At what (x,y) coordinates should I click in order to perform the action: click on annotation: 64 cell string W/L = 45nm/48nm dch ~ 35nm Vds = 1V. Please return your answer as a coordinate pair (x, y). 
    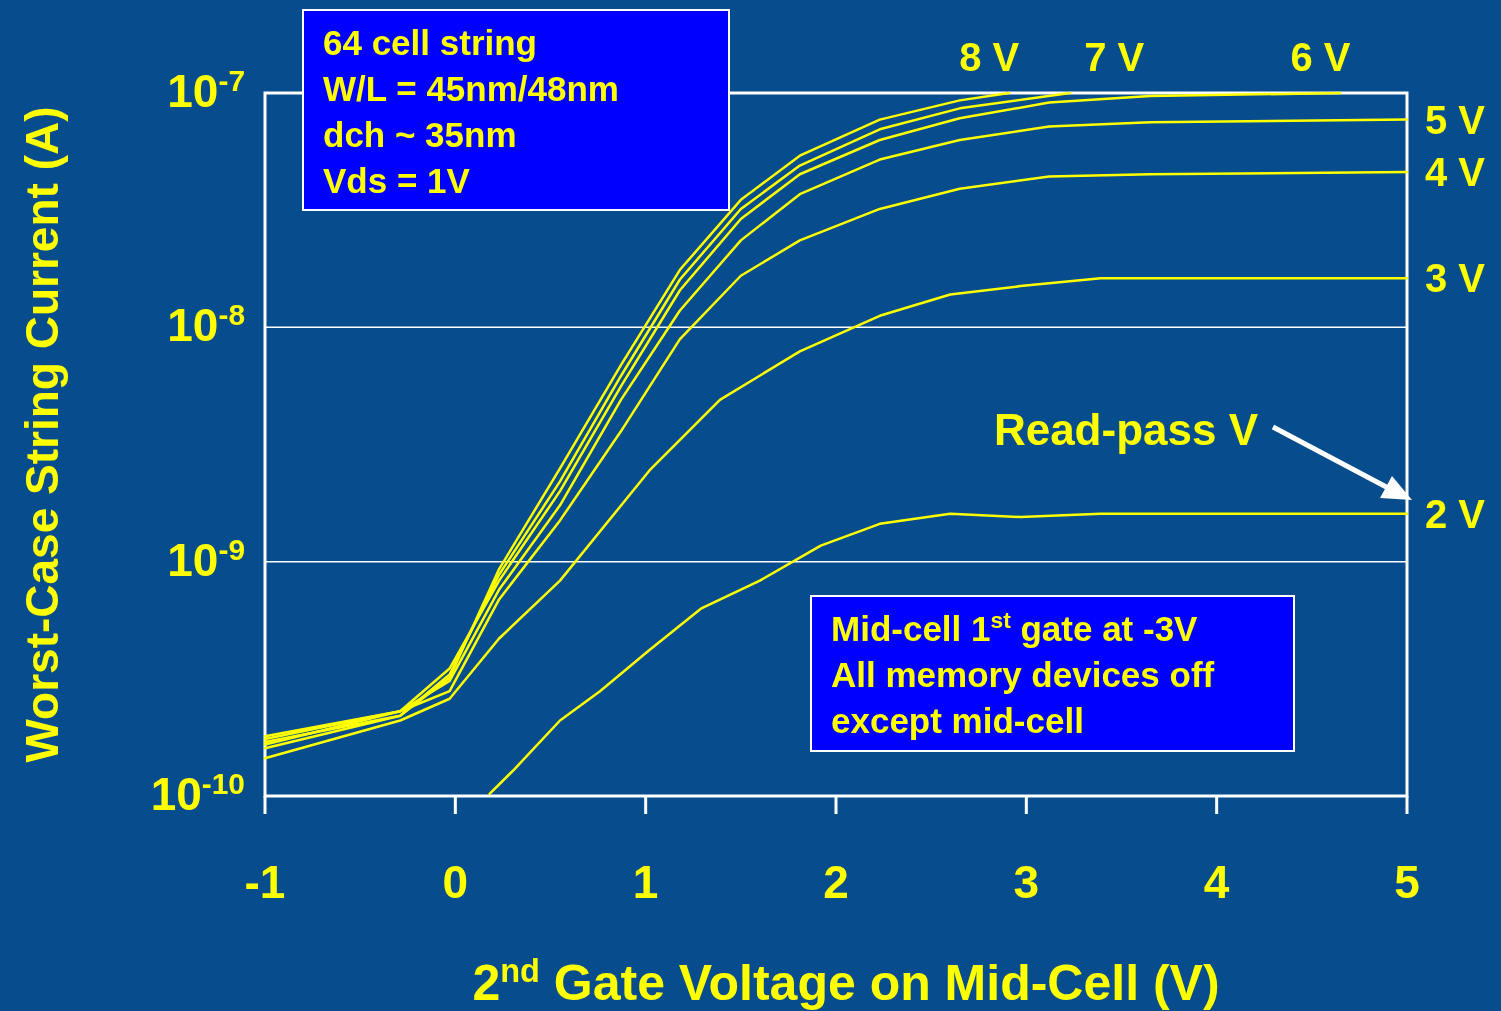
    Looking at the image, I should click on (471, 111).